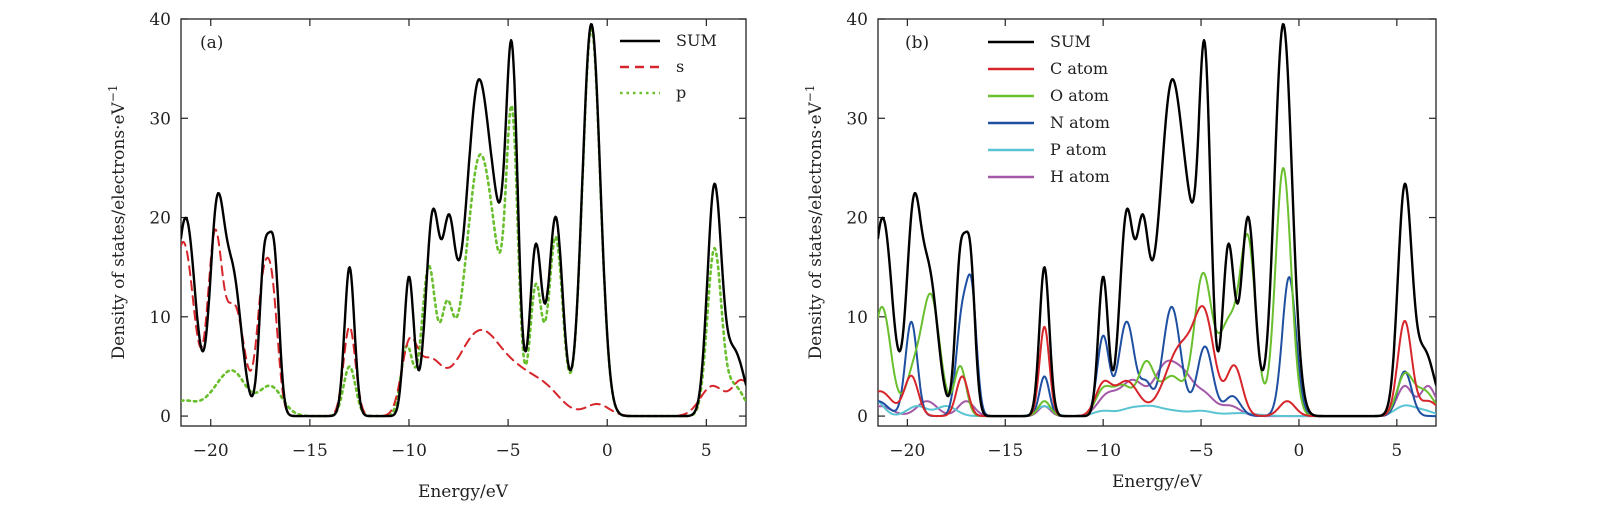 The image size is (1600, 517). I want to click on panel-a-y-axis-label: Density of states/electrons·eV−1, so click(117, 222).